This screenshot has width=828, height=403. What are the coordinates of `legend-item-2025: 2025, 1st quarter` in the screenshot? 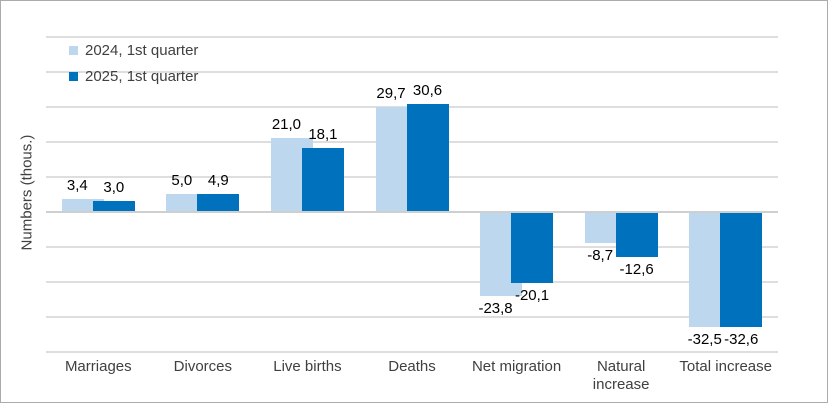 It's located at (133, 76).